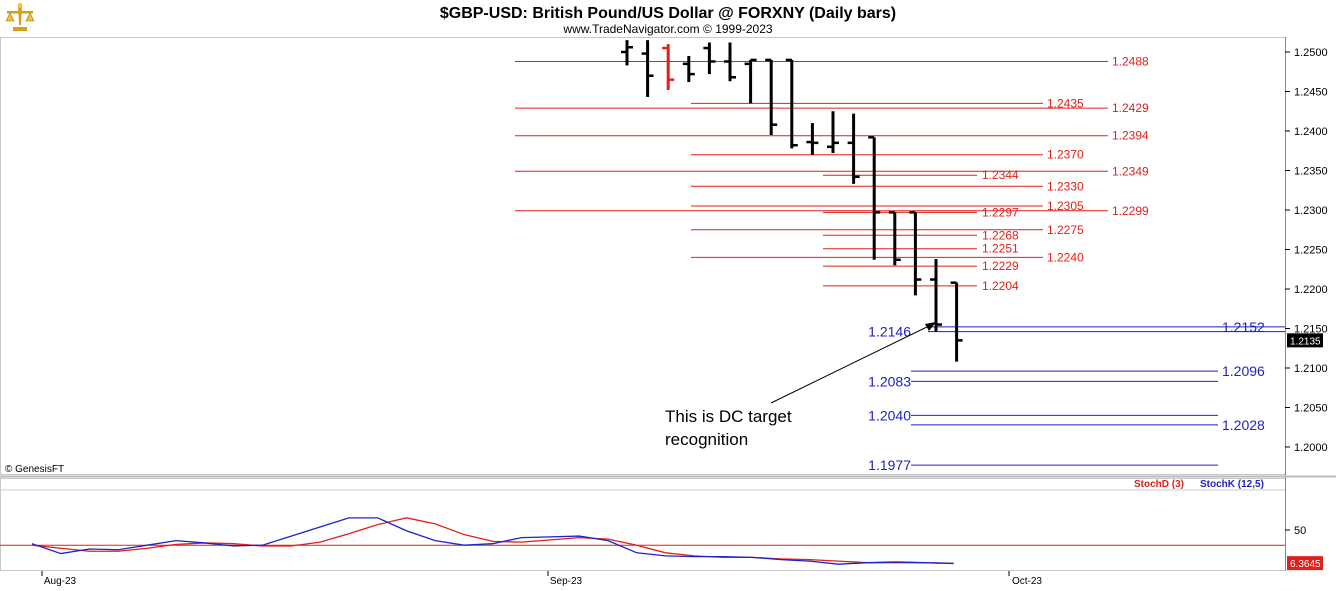  Describe the element at coordinates (1130, 108) in the screenshot. I see `red-level-label: 1.2429` at that location.